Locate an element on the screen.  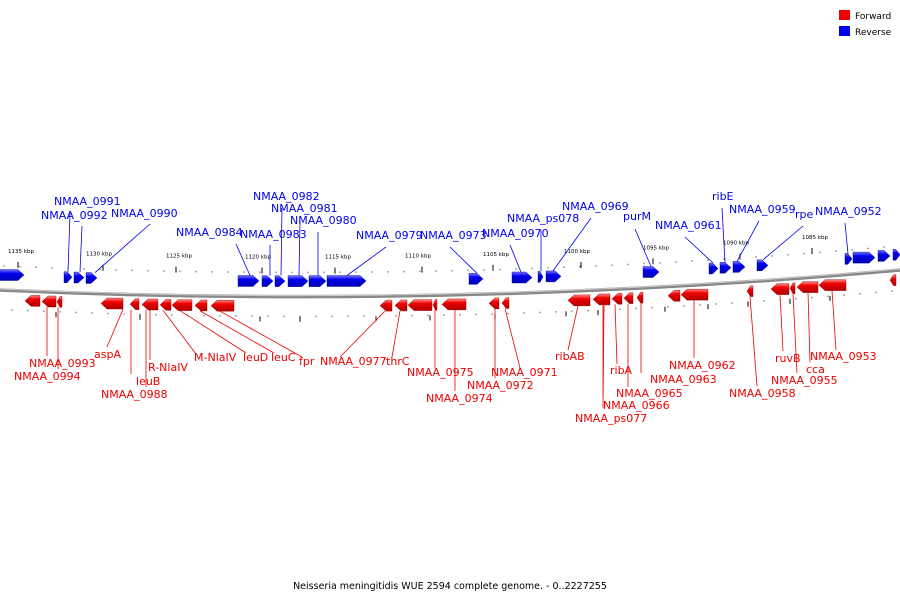
forward-gene-label-nmaa-0988: NMAA_0988 is located at coordinates (134, 394).